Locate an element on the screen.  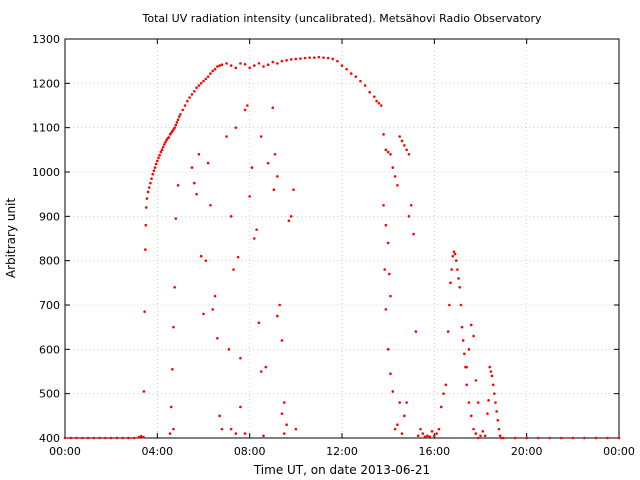
y-tick-label: 400 is located at coordinates (49, 438).